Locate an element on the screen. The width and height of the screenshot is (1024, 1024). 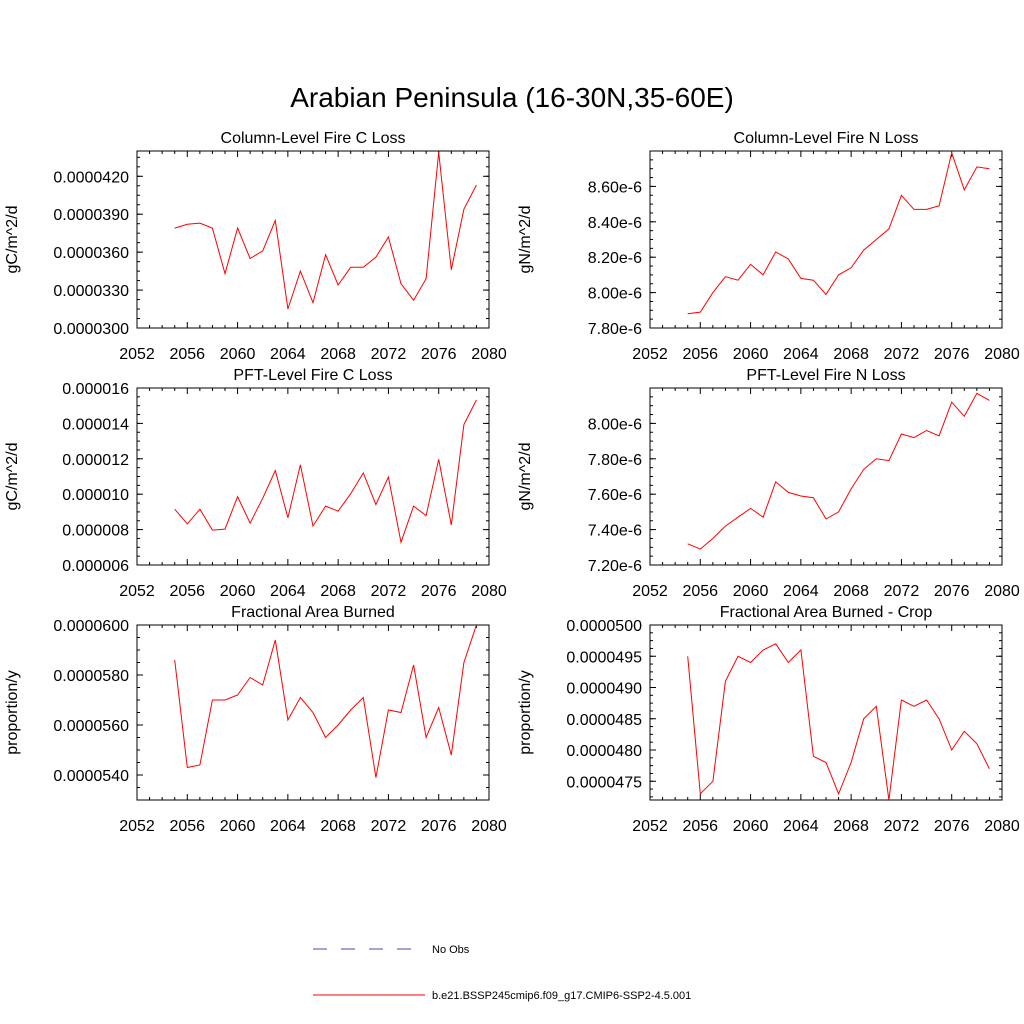
y-tick-label: 7.40e-6 is located at coordinates (615, 531).